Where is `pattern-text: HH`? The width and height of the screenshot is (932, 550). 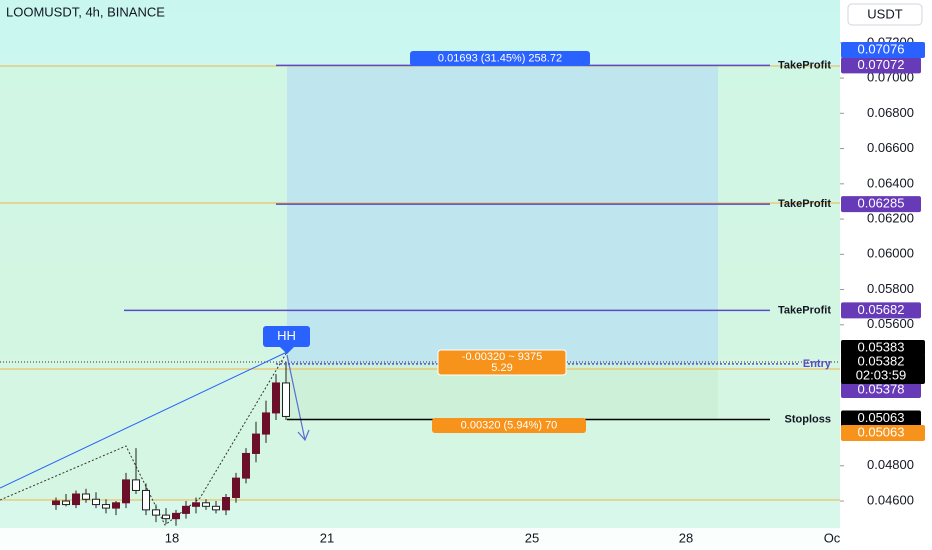
pattern-text: HH is located at coordinates (286, 335).